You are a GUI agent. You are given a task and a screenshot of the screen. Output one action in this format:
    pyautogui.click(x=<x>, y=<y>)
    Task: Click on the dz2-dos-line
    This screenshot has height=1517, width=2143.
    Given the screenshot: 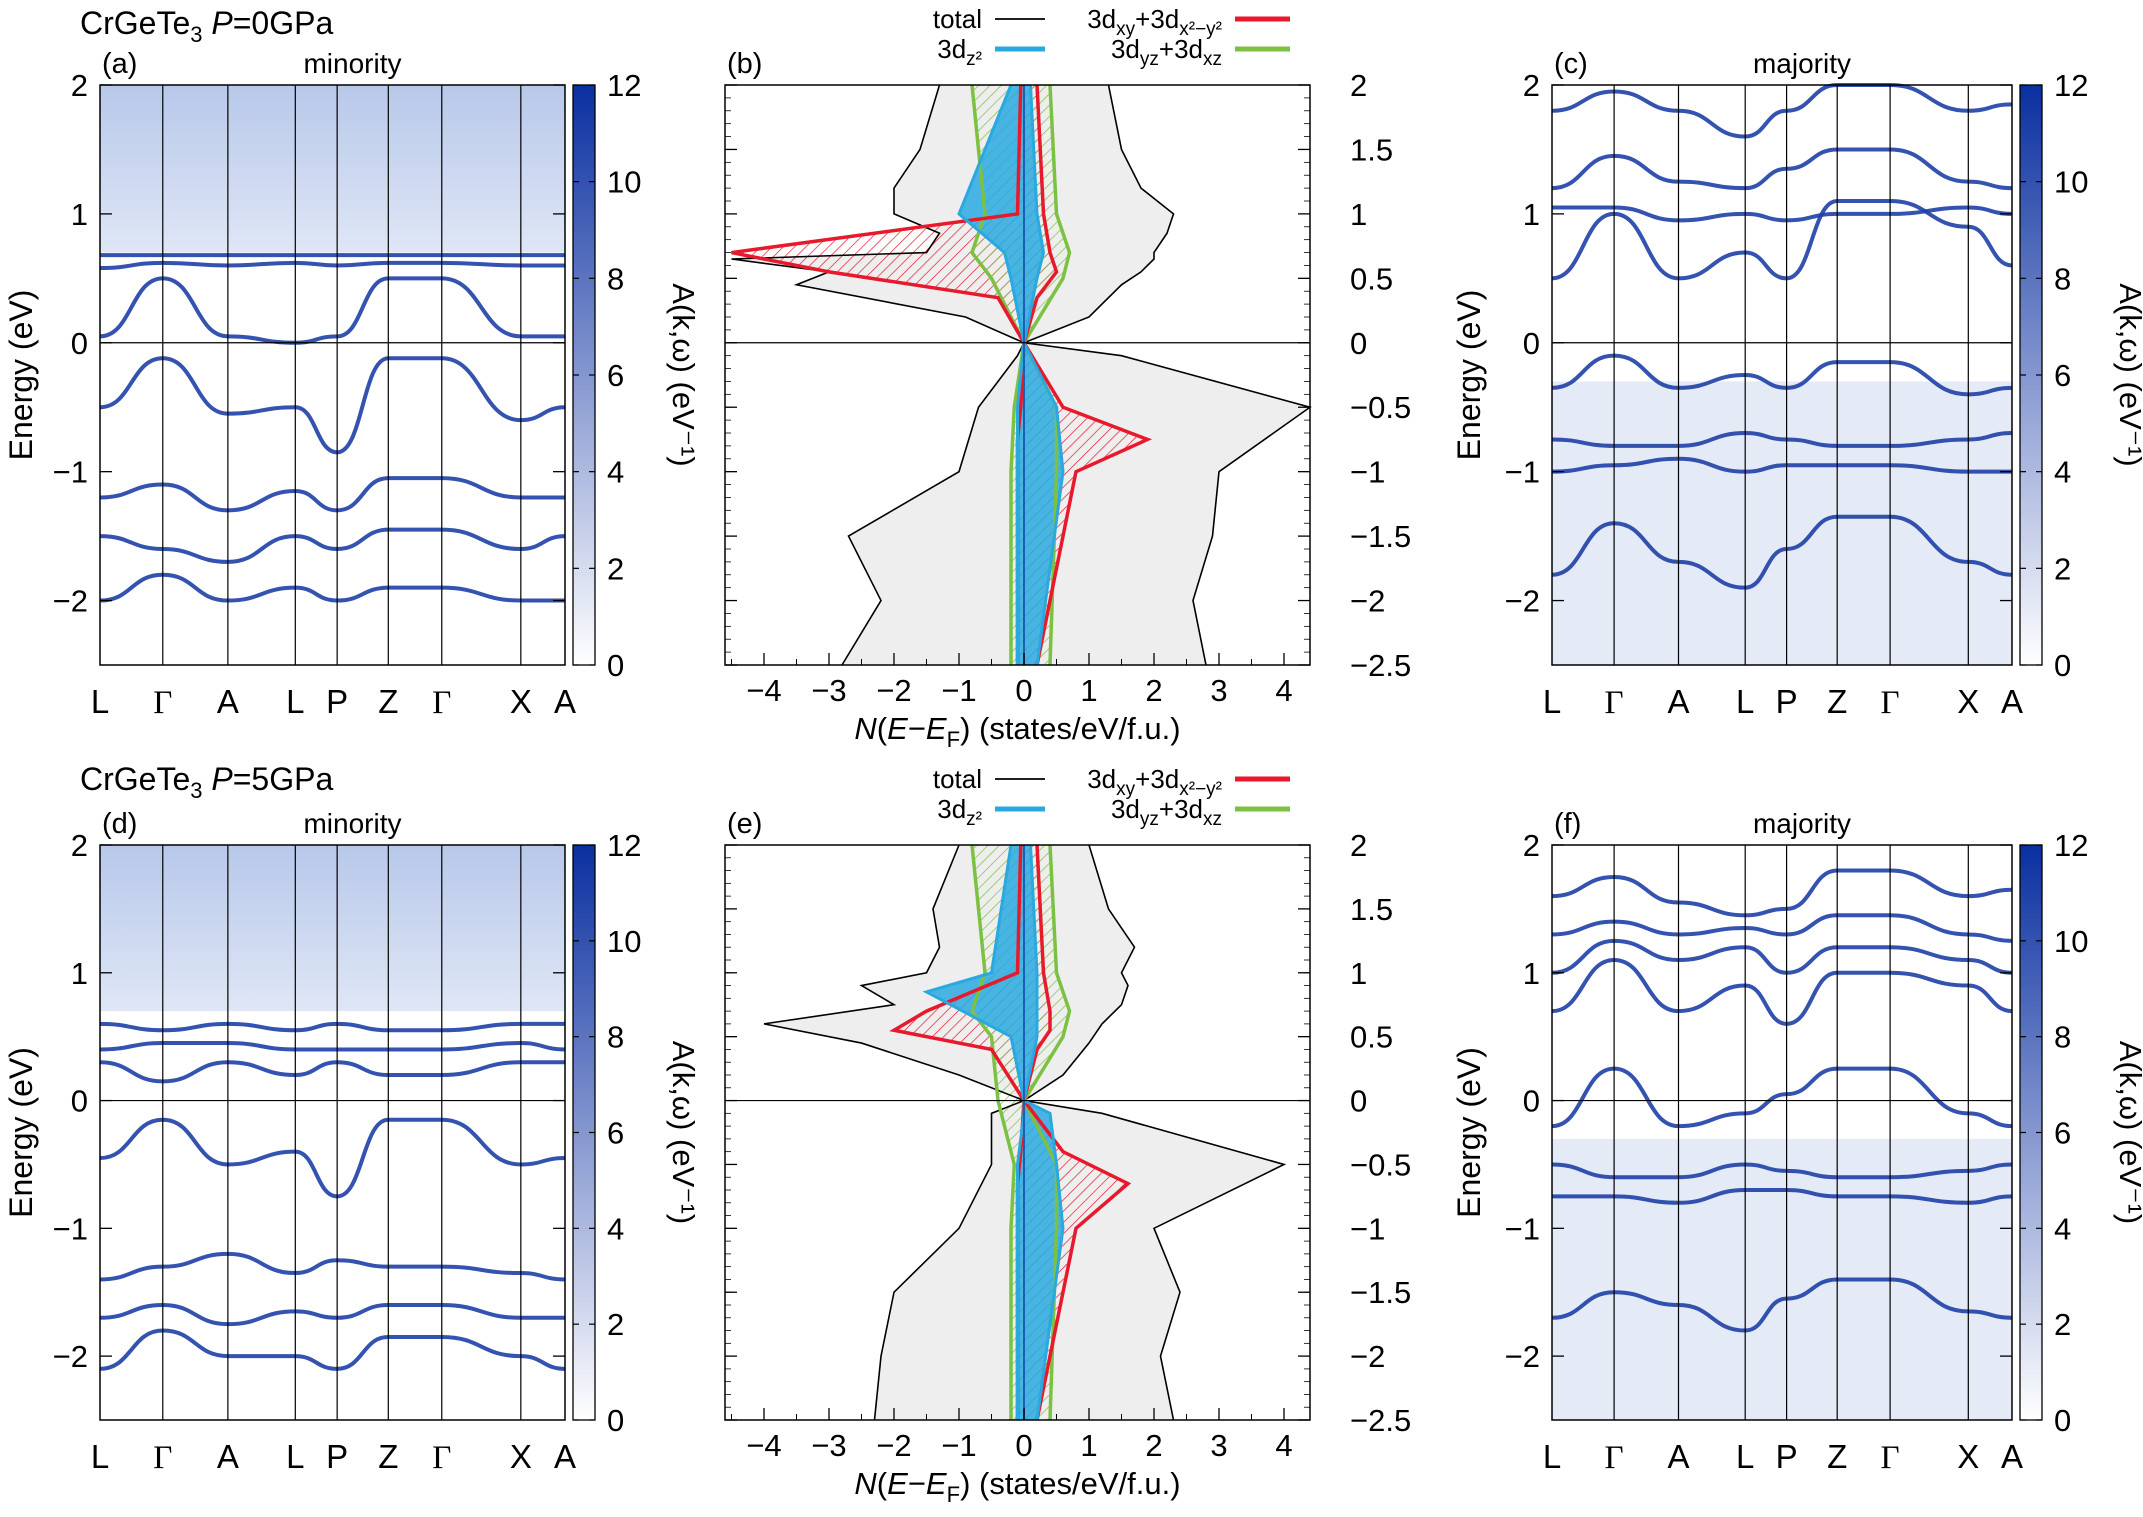 What is the action you would take?
    pyautogui.click(x=991, y=374)
    